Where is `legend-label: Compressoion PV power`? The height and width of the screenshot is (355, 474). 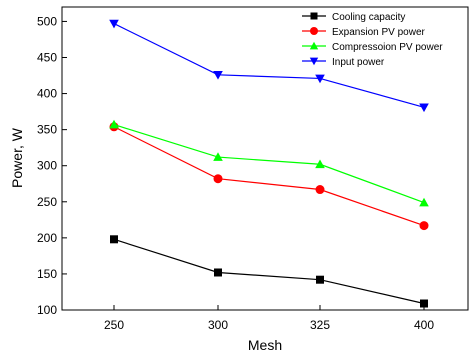
legend-label: Compressoion PV power is located at coordinates (387, 47).